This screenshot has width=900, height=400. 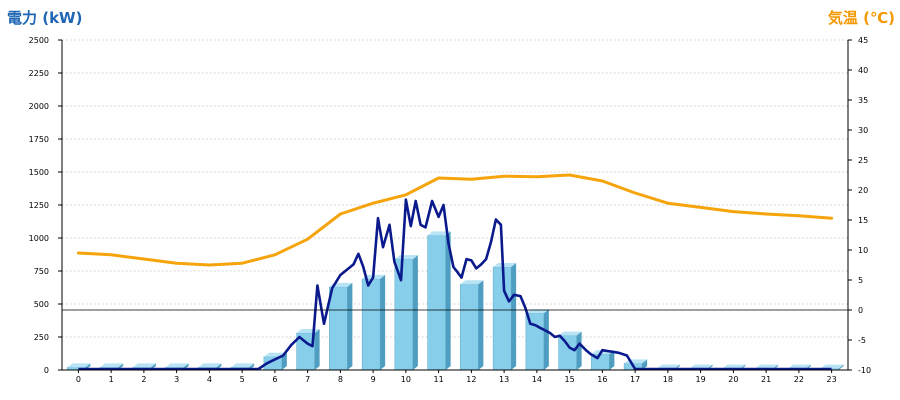 I want to click on x-tick-label: 13, so click(x=504, y=379).